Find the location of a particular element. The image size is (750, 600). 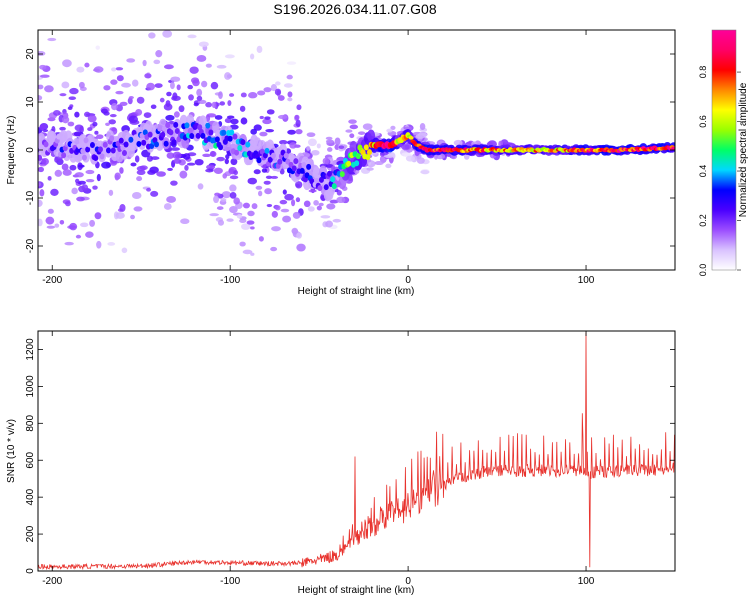

colorbar-tick-label: 0.0 is located at coordinates (703, 270).